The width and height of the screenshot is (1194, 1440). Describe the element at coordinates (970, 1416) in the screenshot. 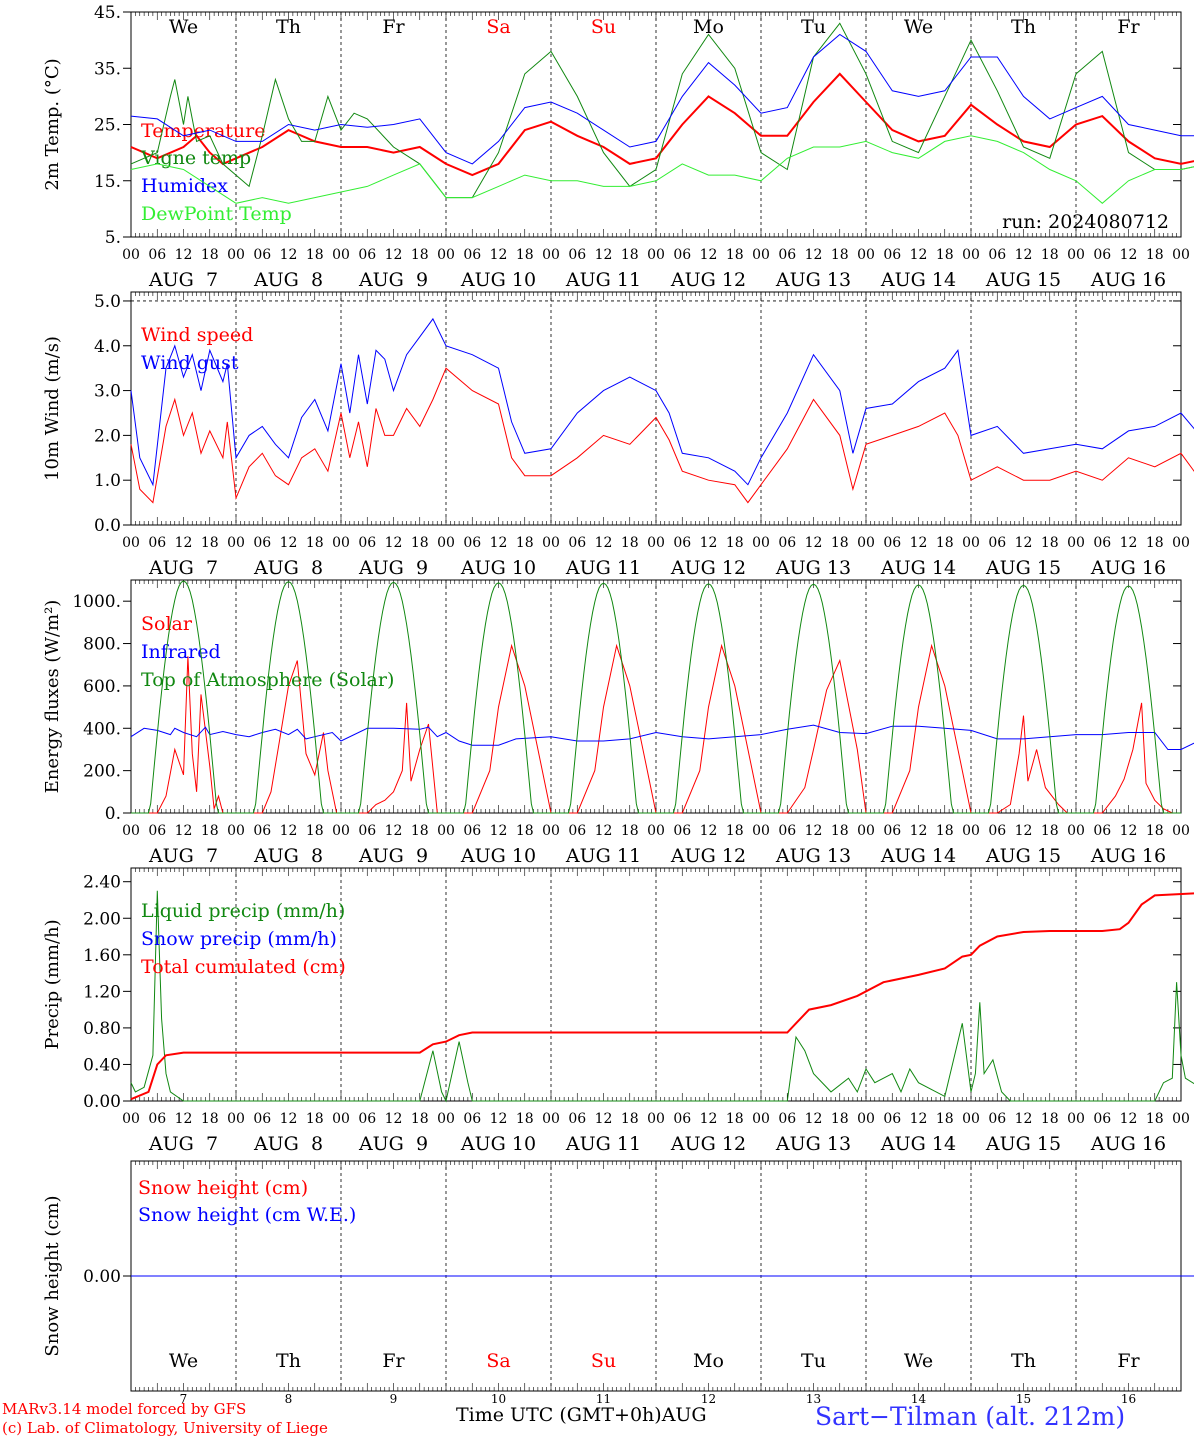

I see `station-name: Sart−Tilman (alt. 212m)` at that location.